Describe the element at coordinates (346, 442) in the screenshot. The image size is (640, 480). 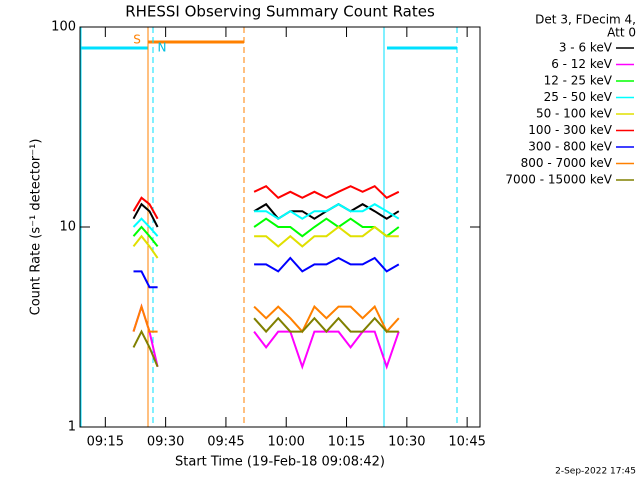
I see `x-tick-label: 10:15` at that location.